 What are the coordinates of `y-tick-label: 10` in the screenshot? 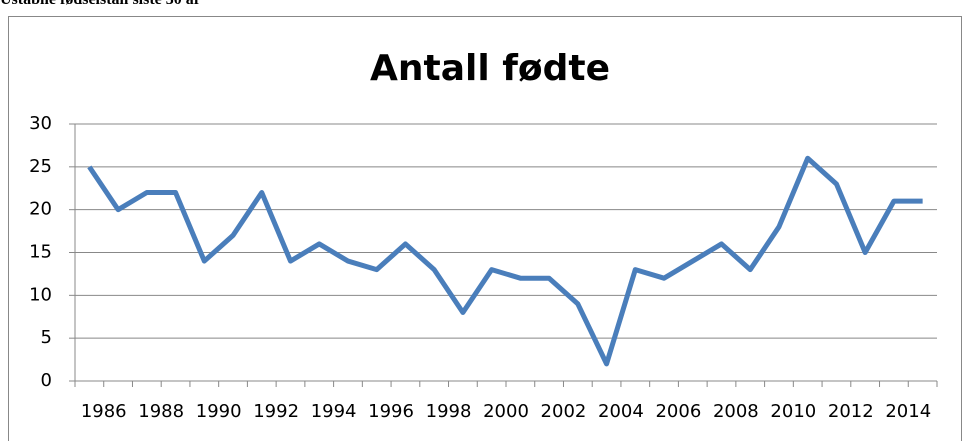 It's located at (40, 294).